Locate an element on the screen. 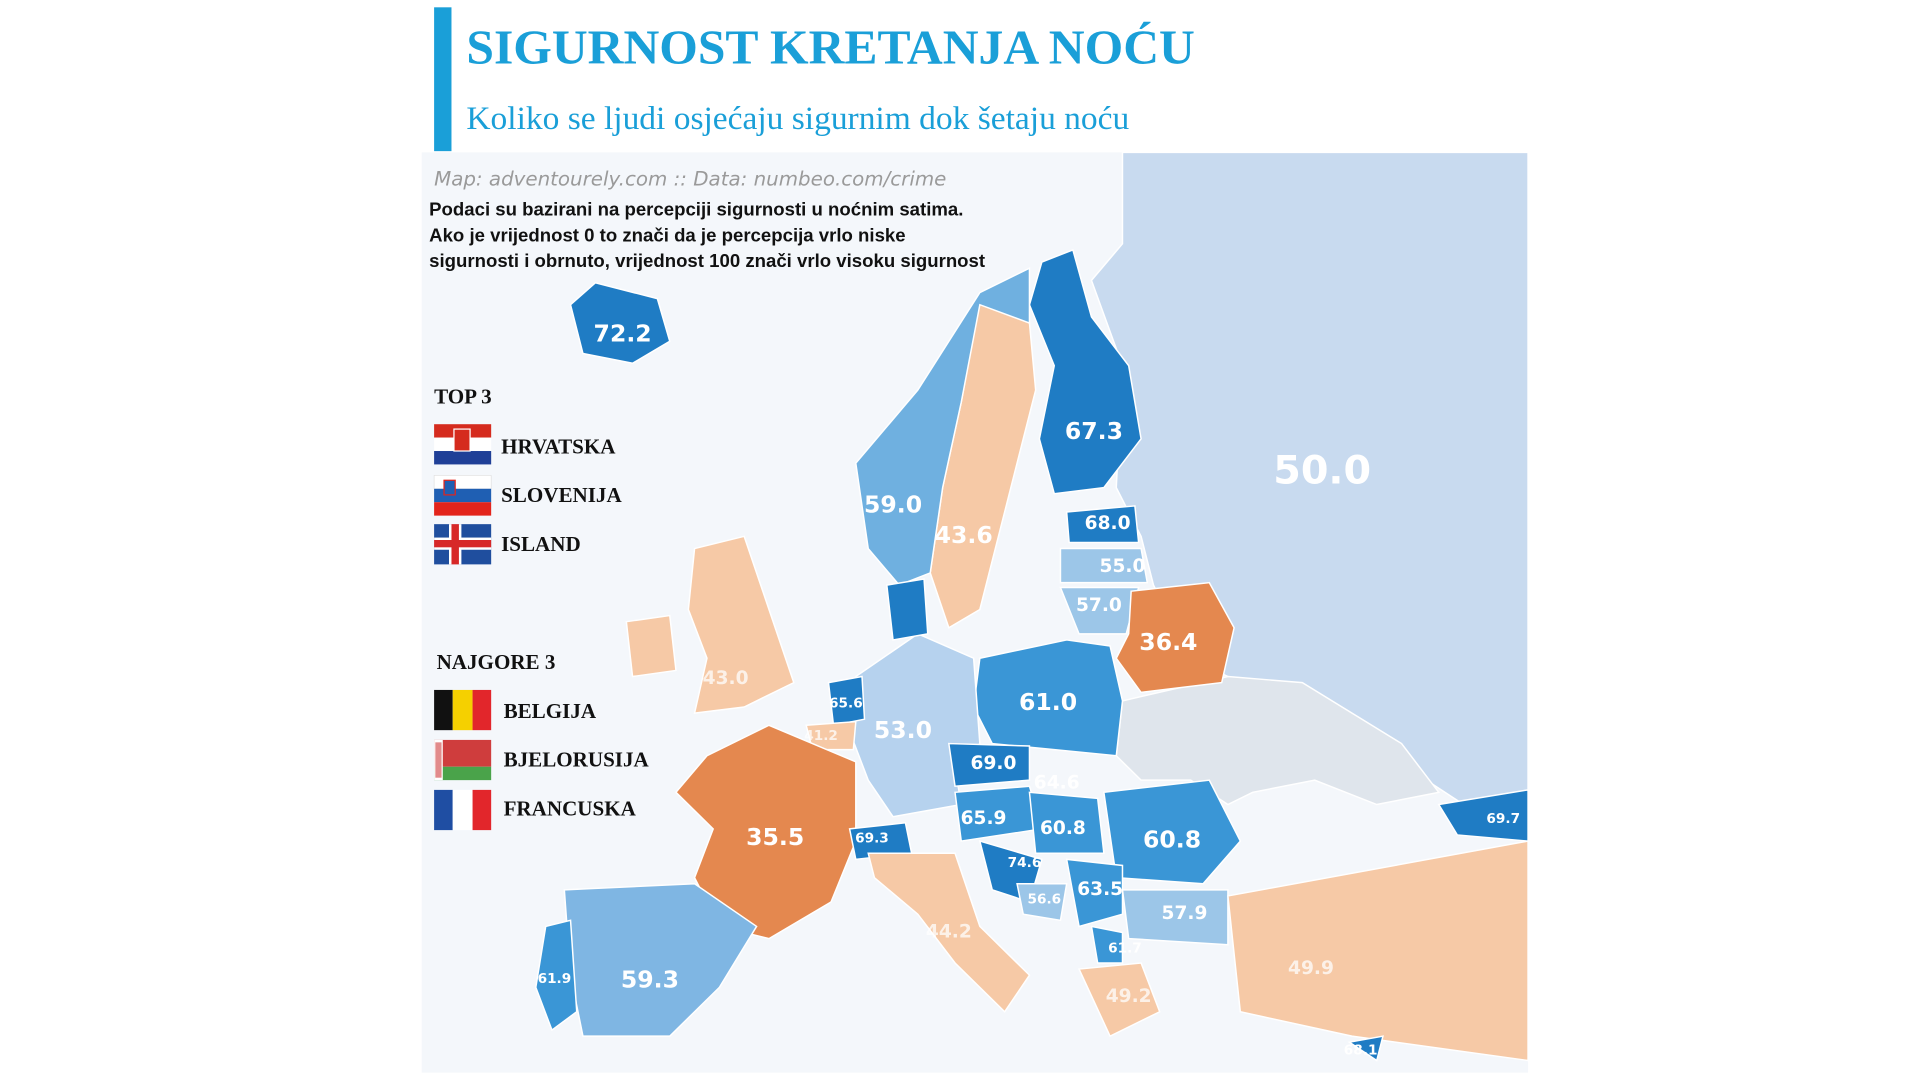  legend-item: BELGIJA is located at coordinates (550, 711).